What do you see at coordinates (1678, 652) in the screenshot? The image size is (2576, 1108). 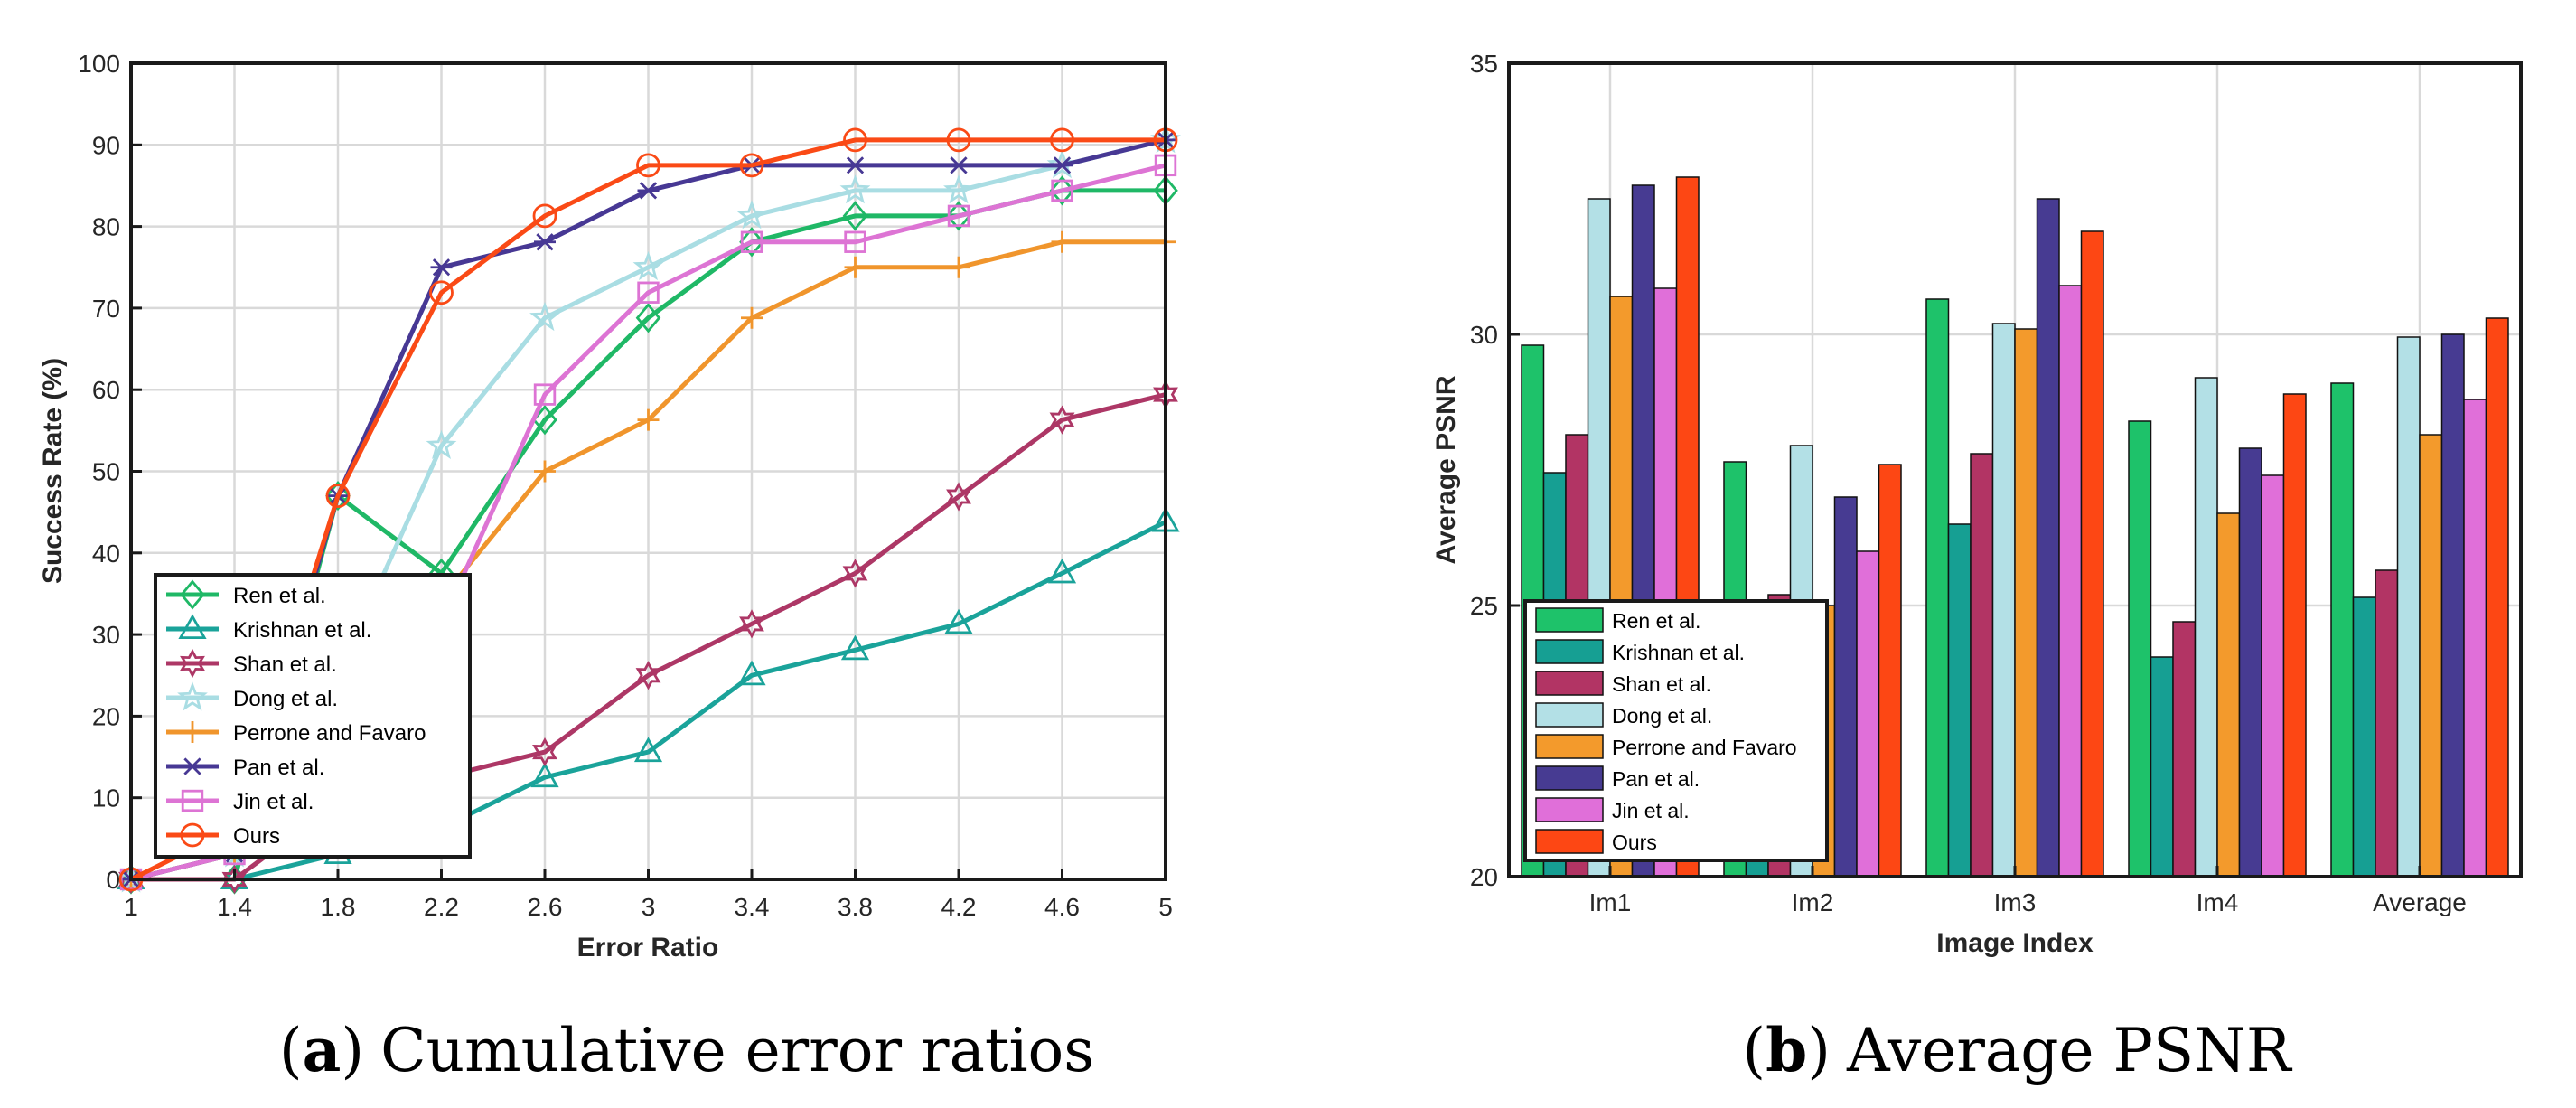 I see `legend-label: Krishnan et al.` at bounding box center [1678, 652].